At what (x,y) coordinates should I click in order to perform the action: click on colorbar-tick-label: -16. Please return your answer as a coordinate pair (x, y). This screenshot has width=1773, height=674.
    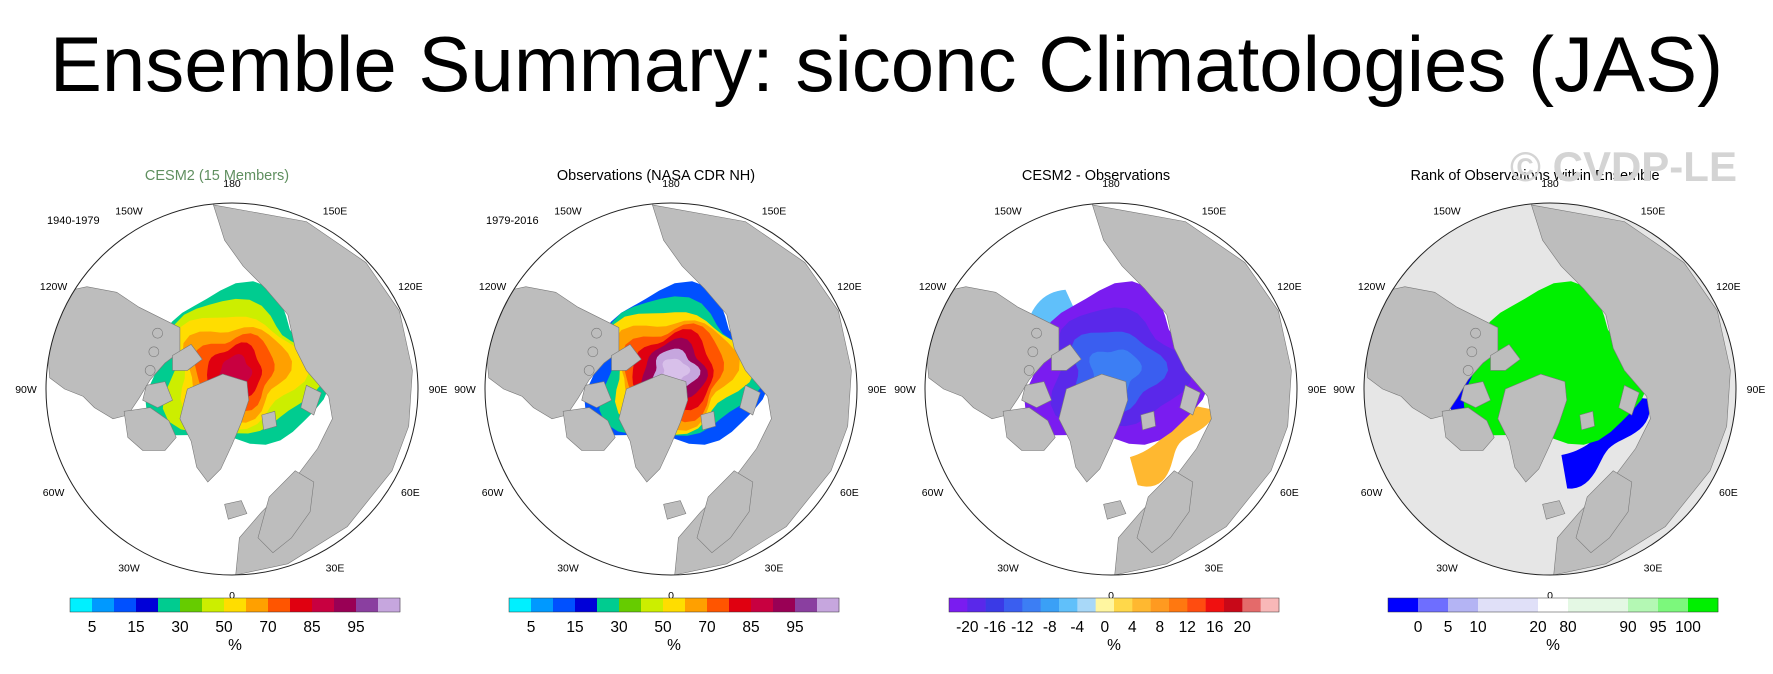
    Looking at the image, I should click on (995, 627).